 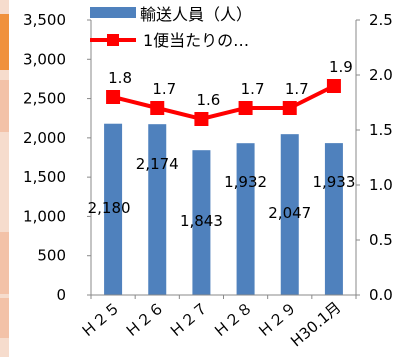 I want to click on y-right-tick-label: 2.5, so click(x=381, y=20).